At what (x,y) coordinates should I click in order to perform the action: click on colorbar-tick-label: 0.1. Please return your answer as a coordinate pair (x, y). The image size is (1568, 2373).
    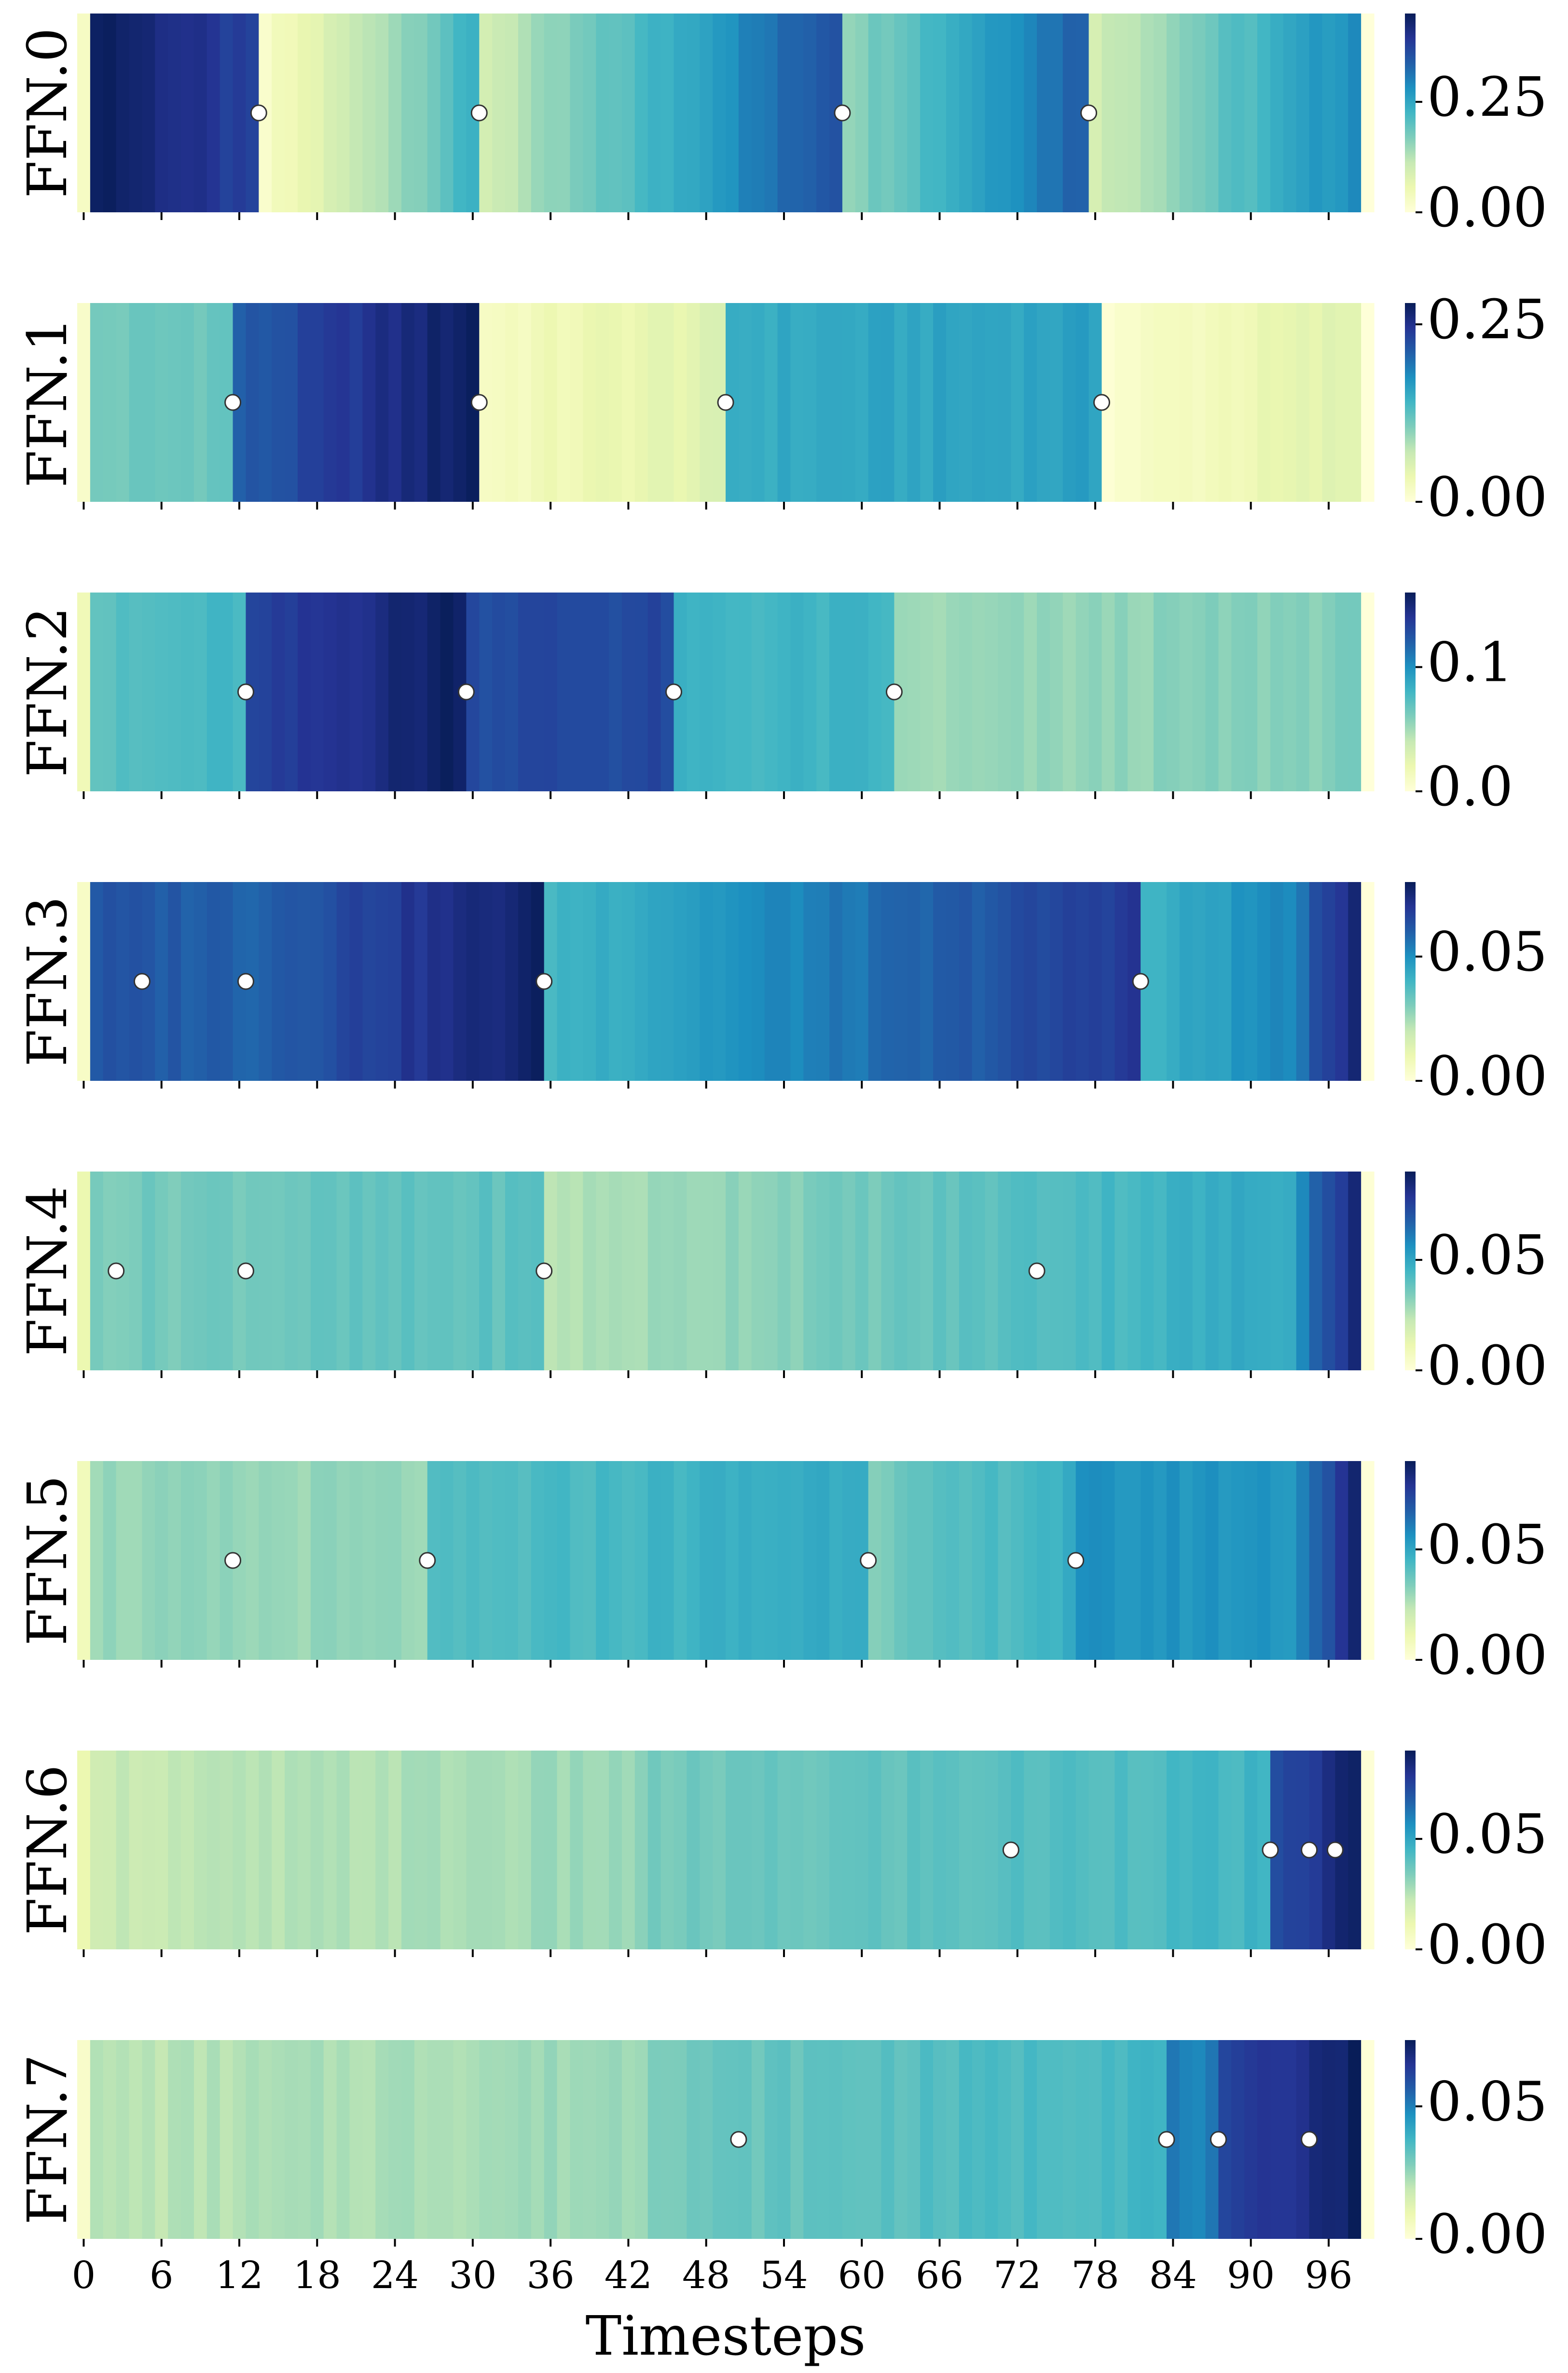
    Looking at the image, I should click on (1470, 663).